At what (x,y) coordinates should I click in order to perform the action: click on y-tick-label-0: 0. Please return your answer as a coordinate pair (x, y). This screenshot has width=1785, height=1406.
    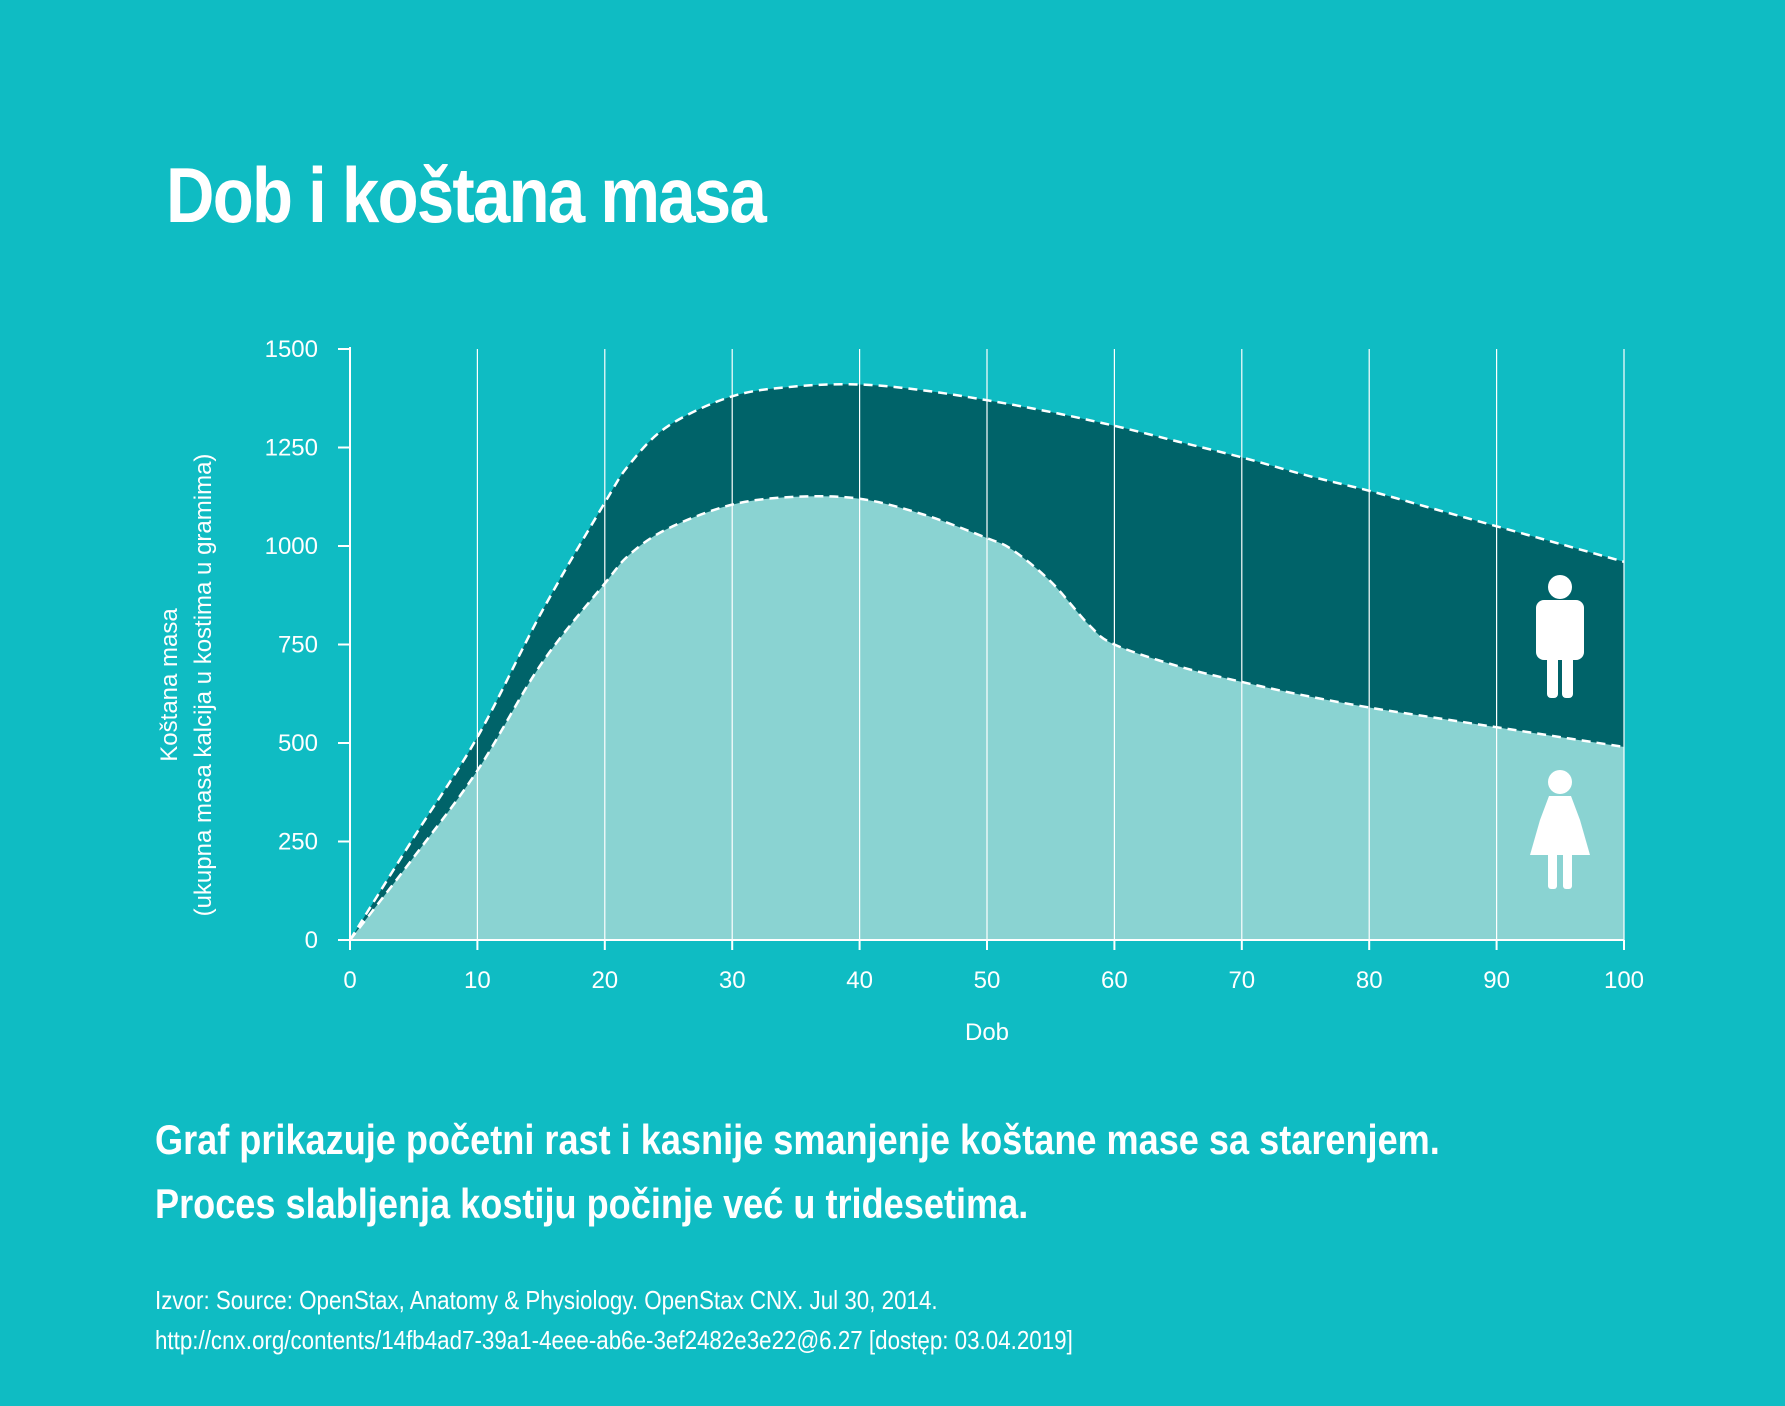
    Looking at the image, I should click on (311, 940).